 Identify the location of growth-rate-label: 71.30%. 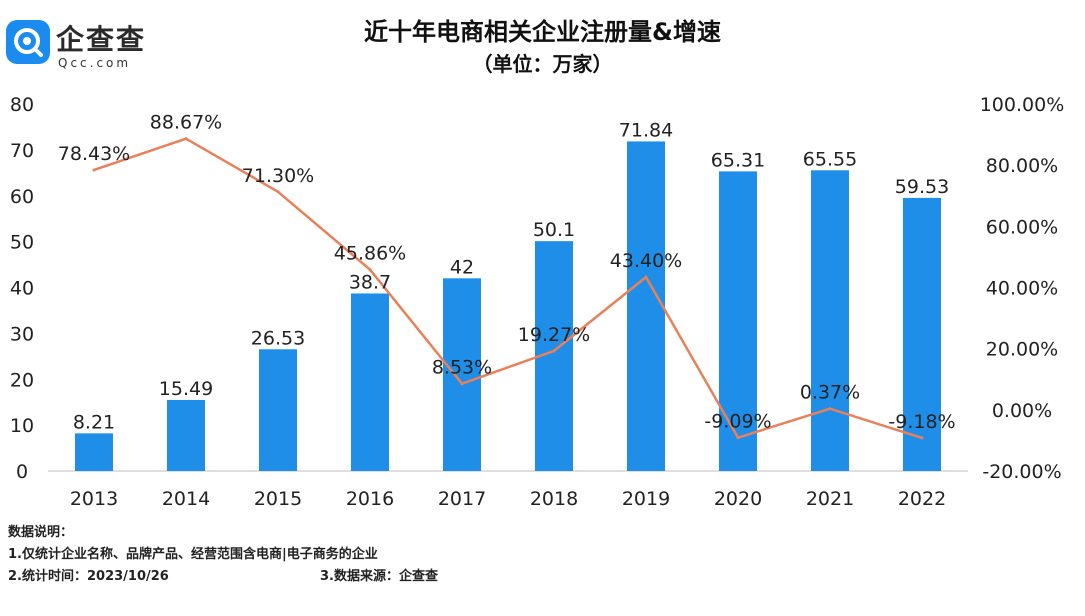
(278, 176).